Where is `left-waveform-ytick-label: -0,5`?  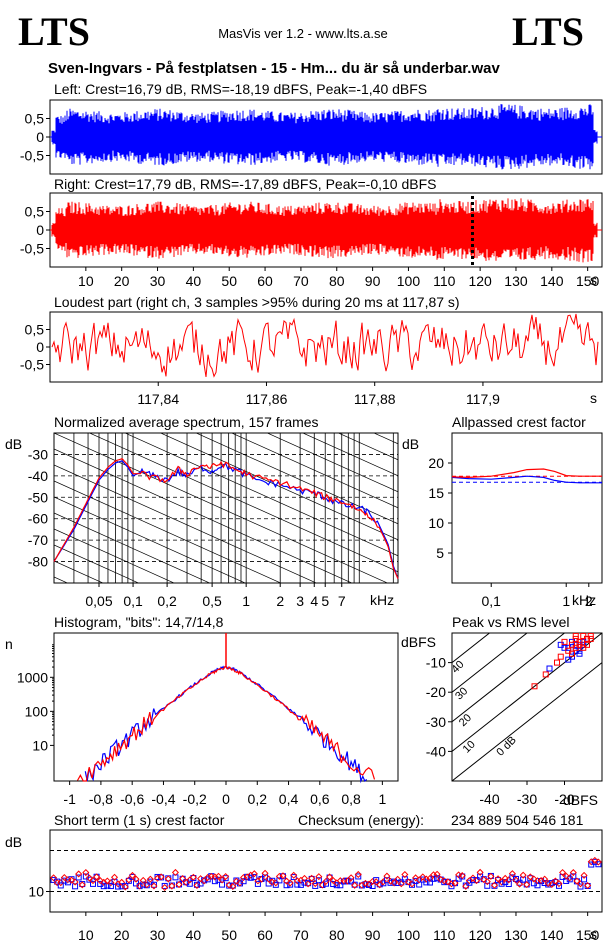 left-waveform-ytick-label: -0,5 is located at coordinates (32, 156).